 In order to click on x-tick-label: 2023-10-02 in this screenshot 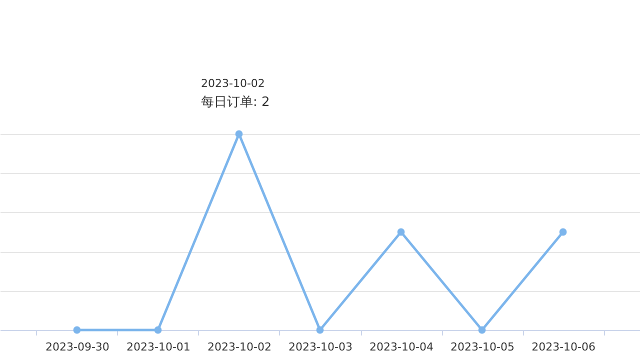, I will do `click(240, 347)`.